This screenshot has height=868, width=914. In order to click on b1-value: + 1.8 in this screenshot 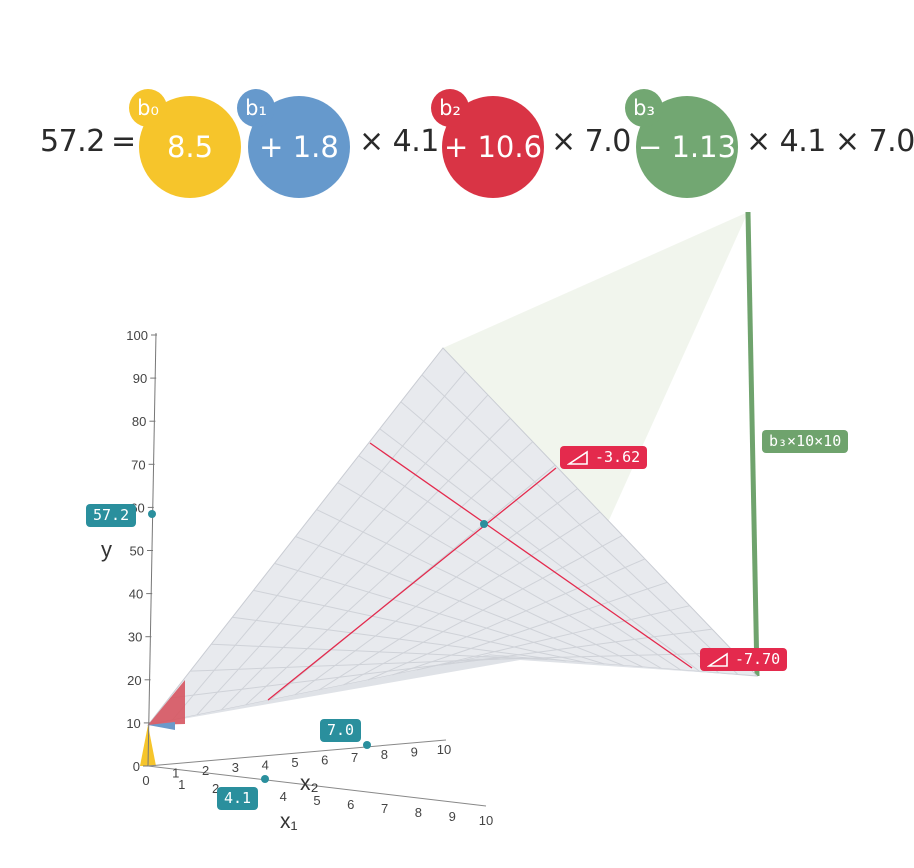, I will do `click(299, 147)`.